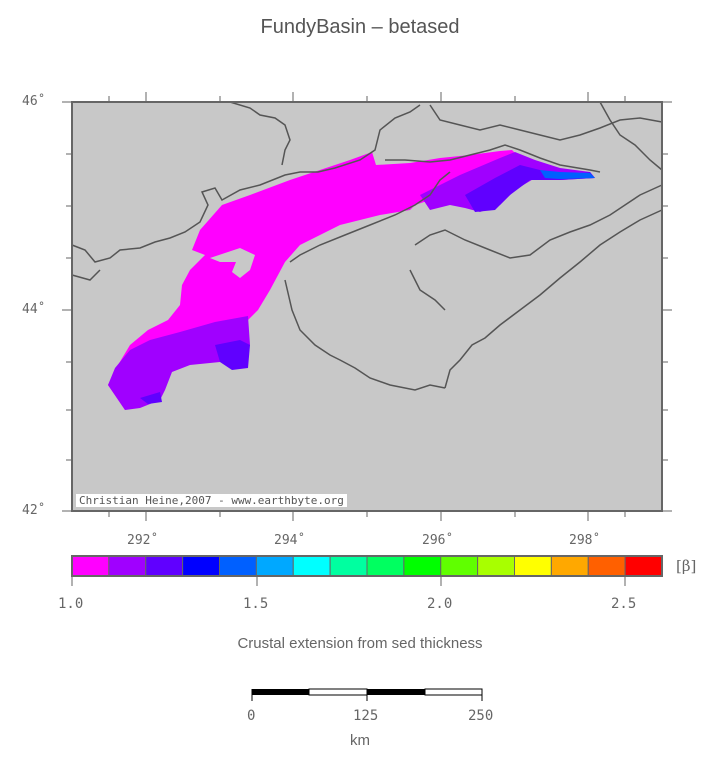 This screenshot has width=720, height=766. Describe the element at coordinates (360, 740) in the screenshot. I see `scalebar-unit: km` at that location.